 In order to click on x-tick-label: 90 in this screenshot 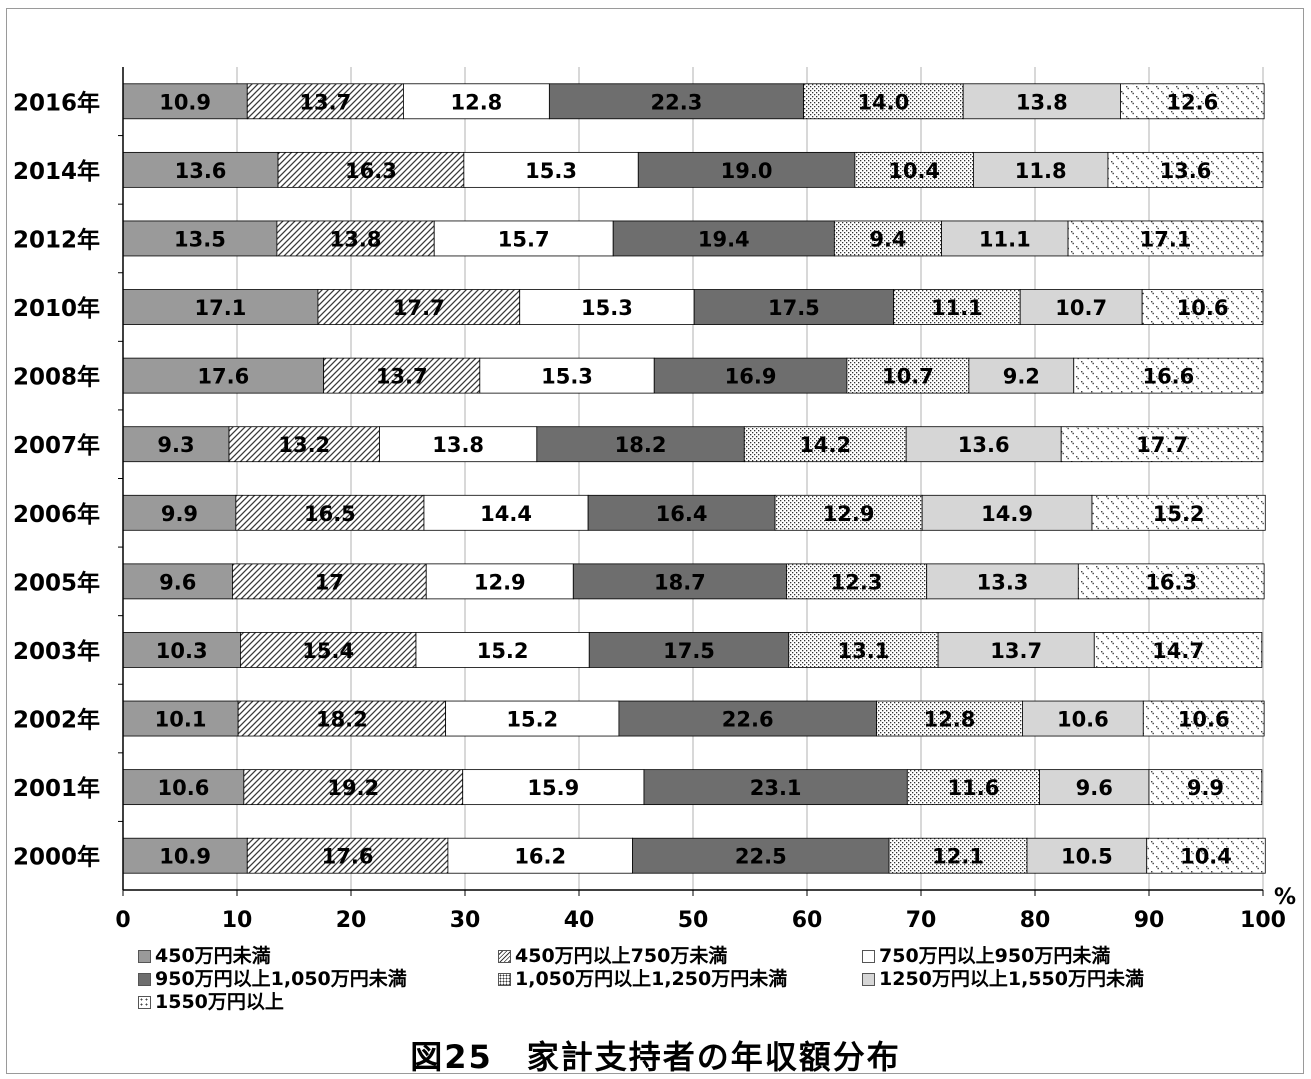, I will do `click(1149, 920)`.